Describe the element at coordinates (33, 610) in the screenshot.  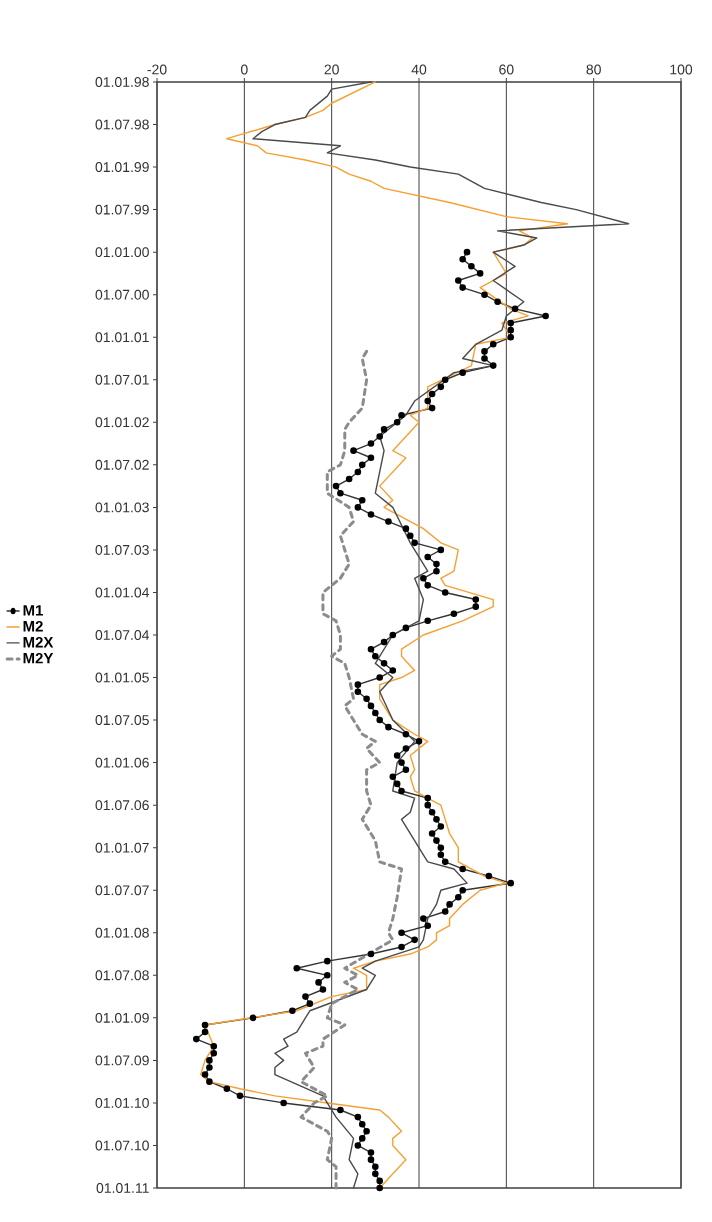
I see `legend-label: M1` at that location.